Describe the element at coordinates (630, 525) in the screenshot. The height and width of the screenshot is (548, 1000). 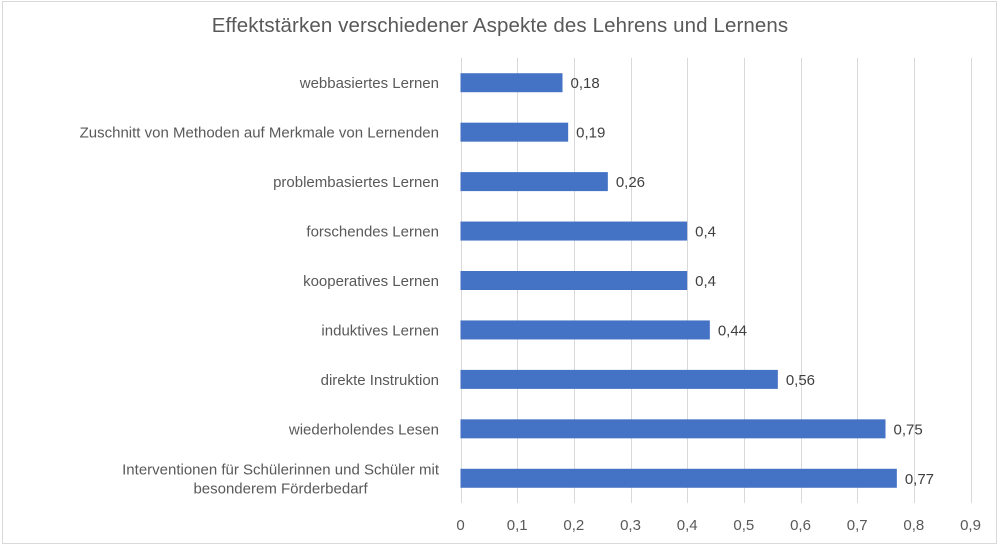
I see `x-tick-label: 0,3` at that location.